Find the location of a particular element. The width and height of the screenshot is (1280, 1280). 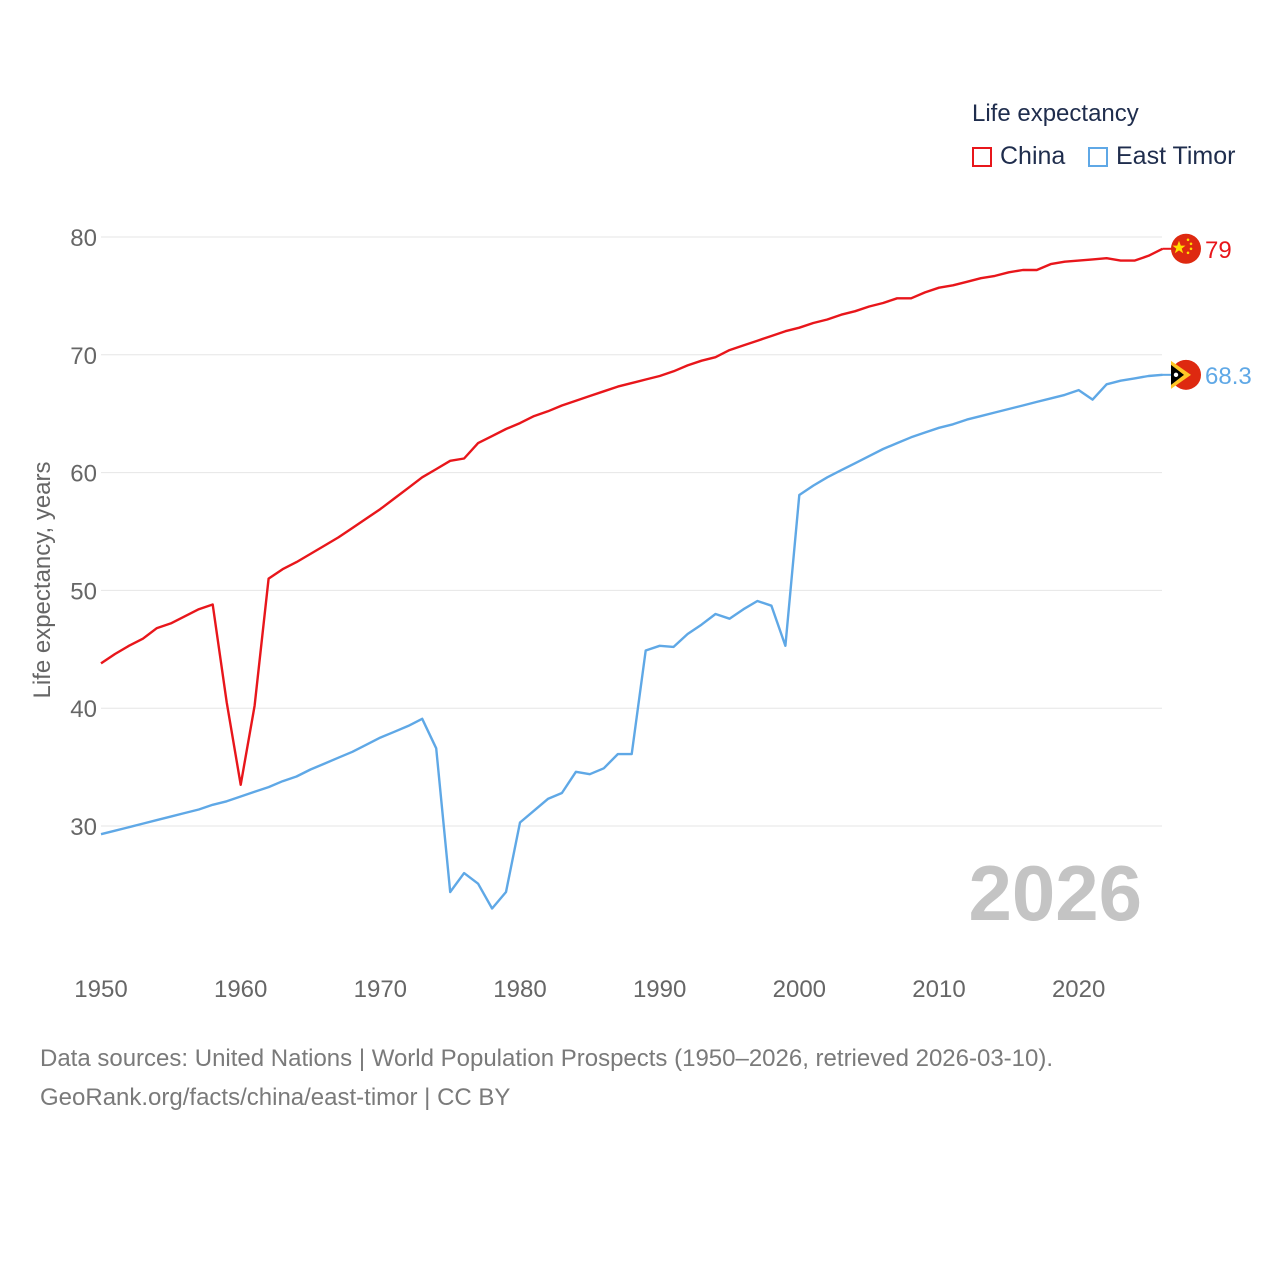

legend-label-east-timor: East Timor is located at coordinates (1176, 156).